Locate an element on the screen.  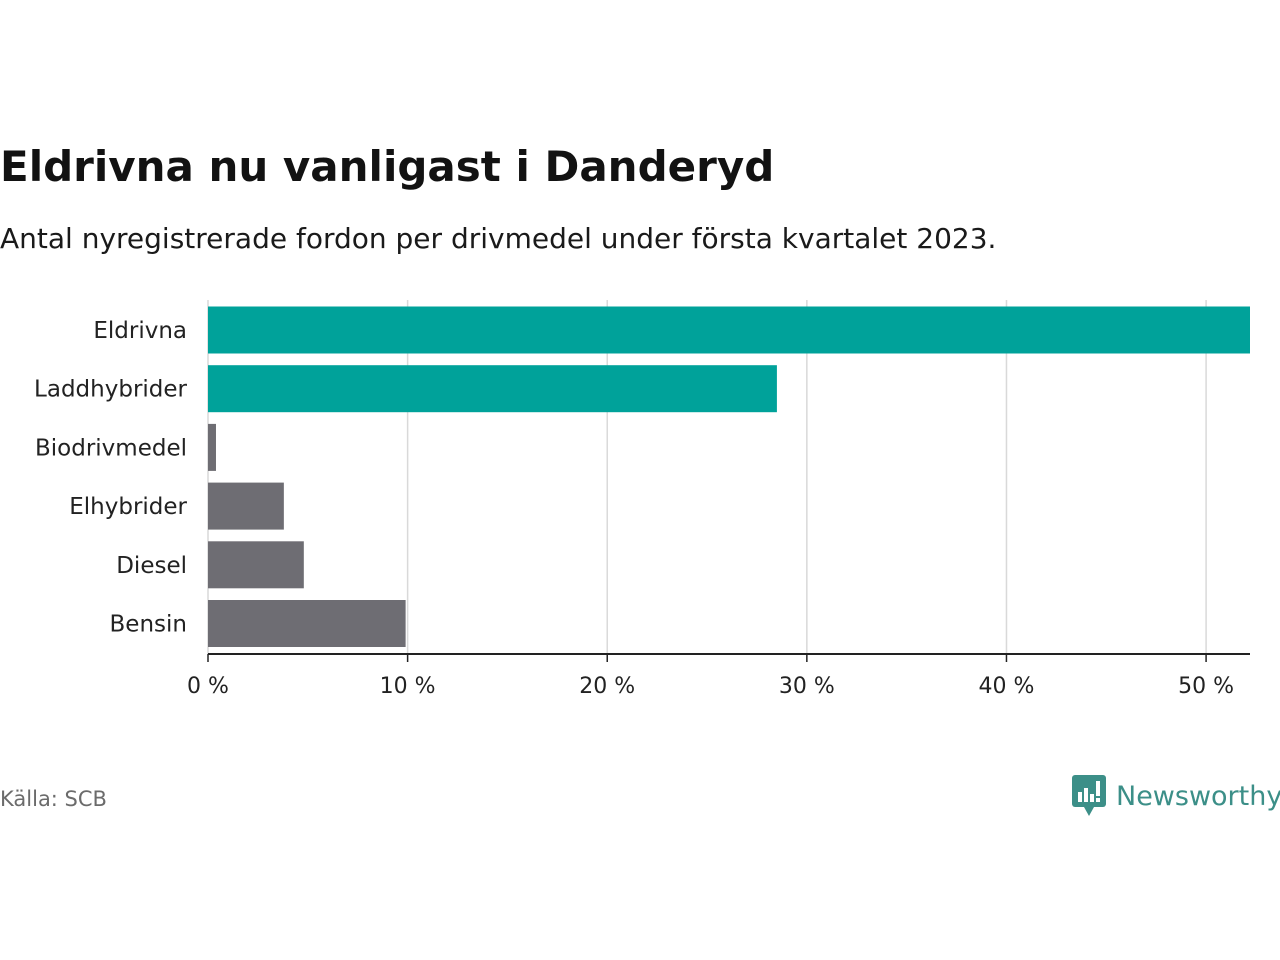
source-note: Källa: SCB is located at coordinates (53, 799).